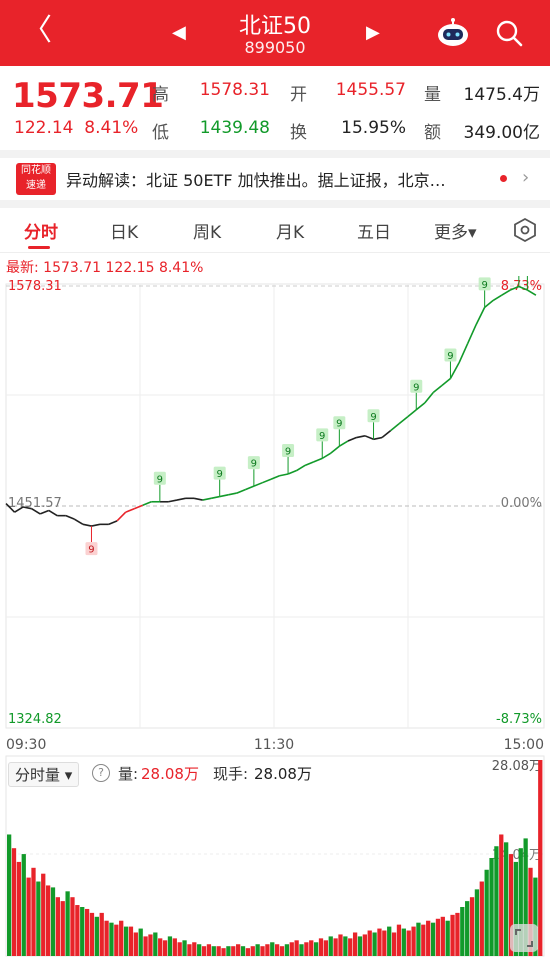  I want to click on y-bottom-label: 1324.82, so click(35, 719).